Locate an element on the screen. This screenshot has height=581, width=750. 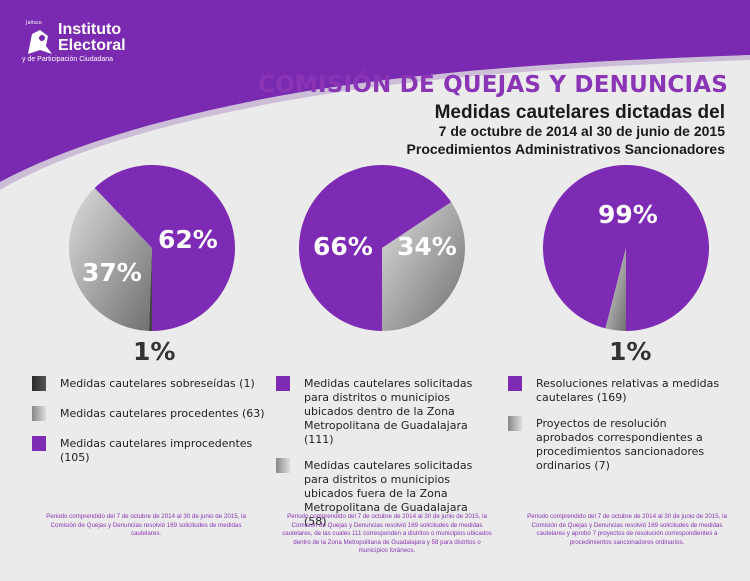
legend-label: Medidas cautelares procedentes (63) is located at coordinates (162, 413).